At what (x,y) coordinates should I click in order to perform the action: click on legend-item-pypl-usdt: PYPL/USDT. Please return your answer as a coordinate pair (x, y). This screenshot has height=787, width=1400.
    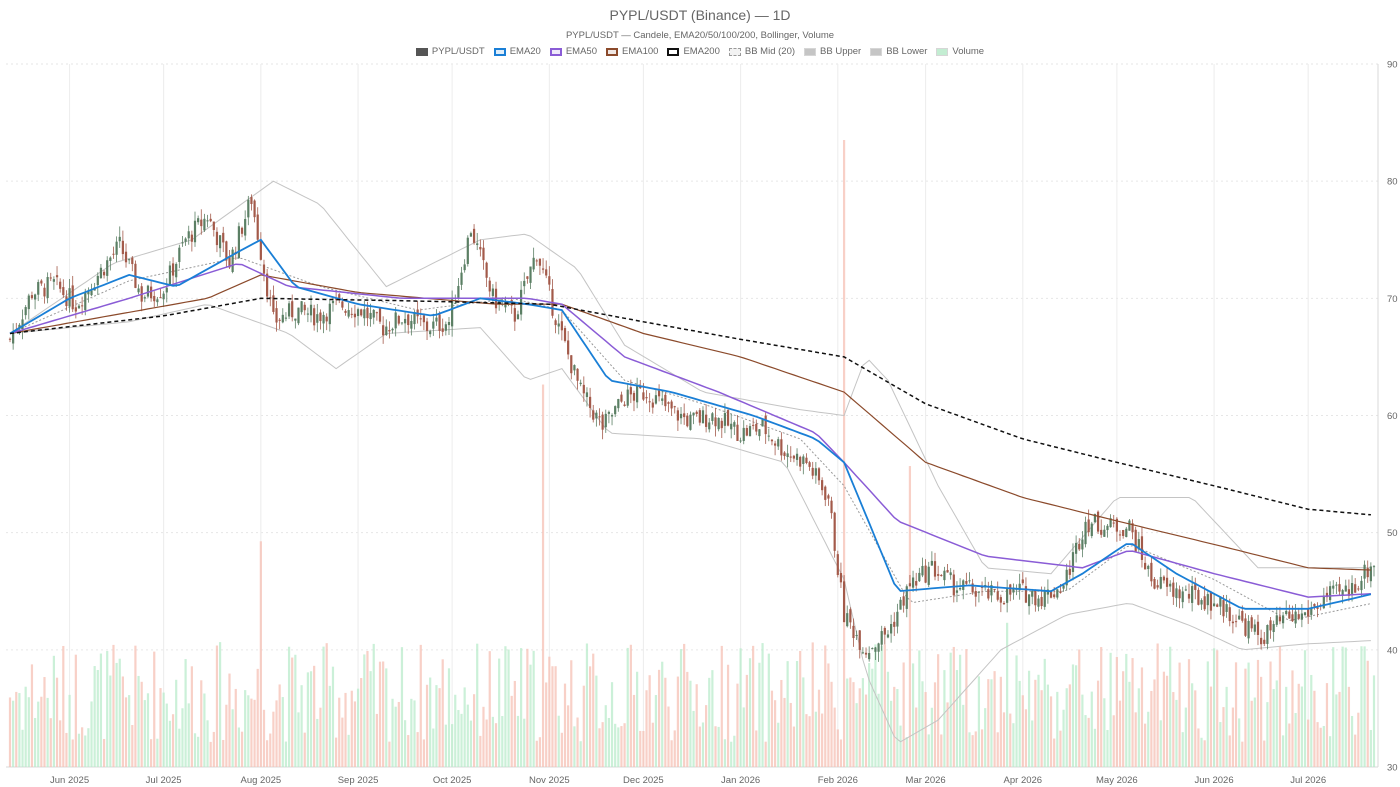
    Looking at the image, I should click on (450, 51).